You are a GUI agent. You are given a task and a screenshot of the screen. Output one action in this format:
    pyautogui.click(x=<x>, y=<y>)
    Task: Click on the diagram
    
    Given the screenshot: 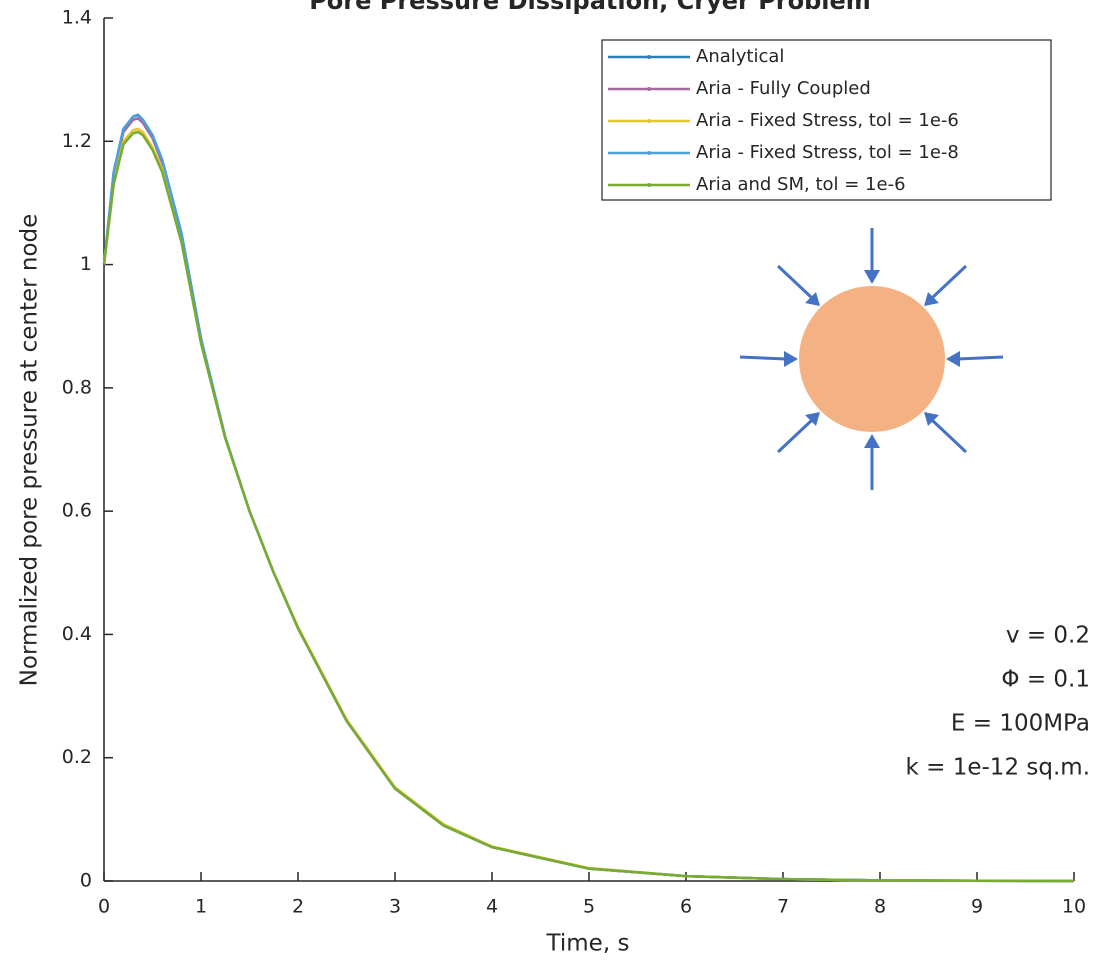 What is the action you would take?
    pyautogui.click(x=871, y=359)
    